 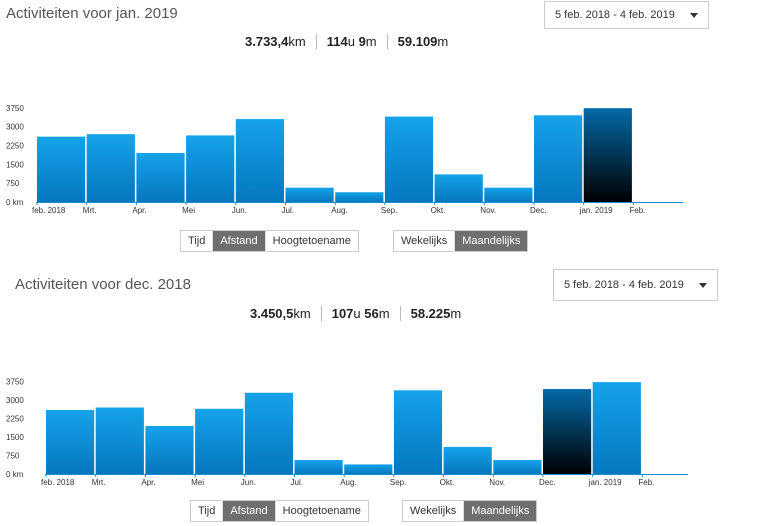 I want to click on stat-distance: 3.733,4km, so click(x=275, y=41).